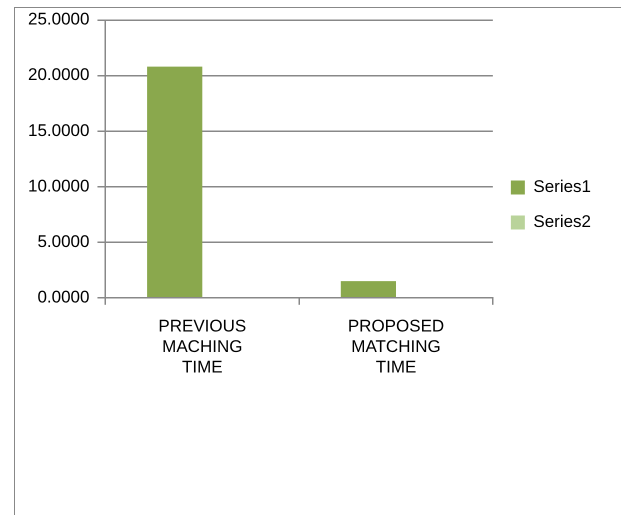  Describe the element at coordinates (59, 74) in the screenshot. I see `y-tick-label: 20.0000` at that location.